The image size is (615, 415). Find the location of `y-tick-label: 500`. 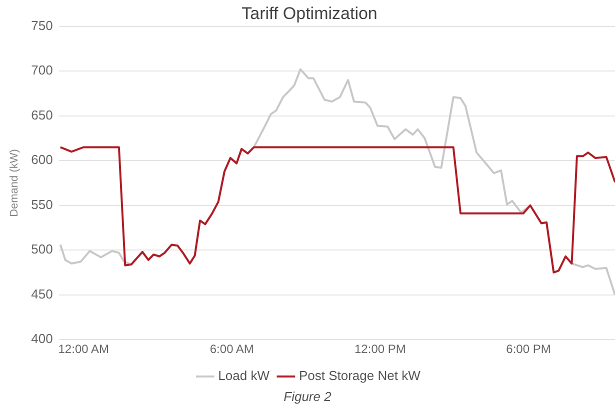

y-tick-label: 500 is located at coordinates (42, 249).